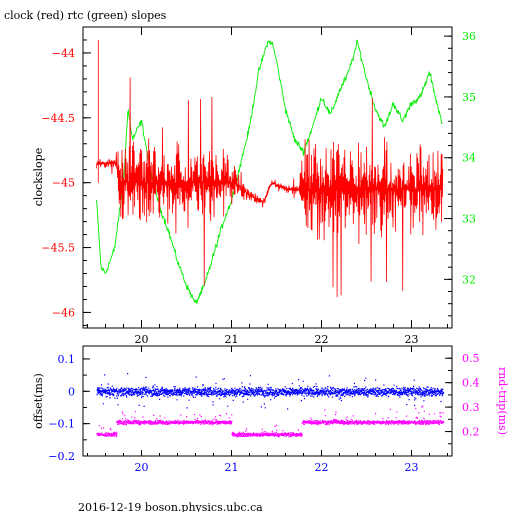 Image resolution: width=512 pixels, height=512 pixels. I want to click on slopes-x-tick-label: 23, so click(412, 339).